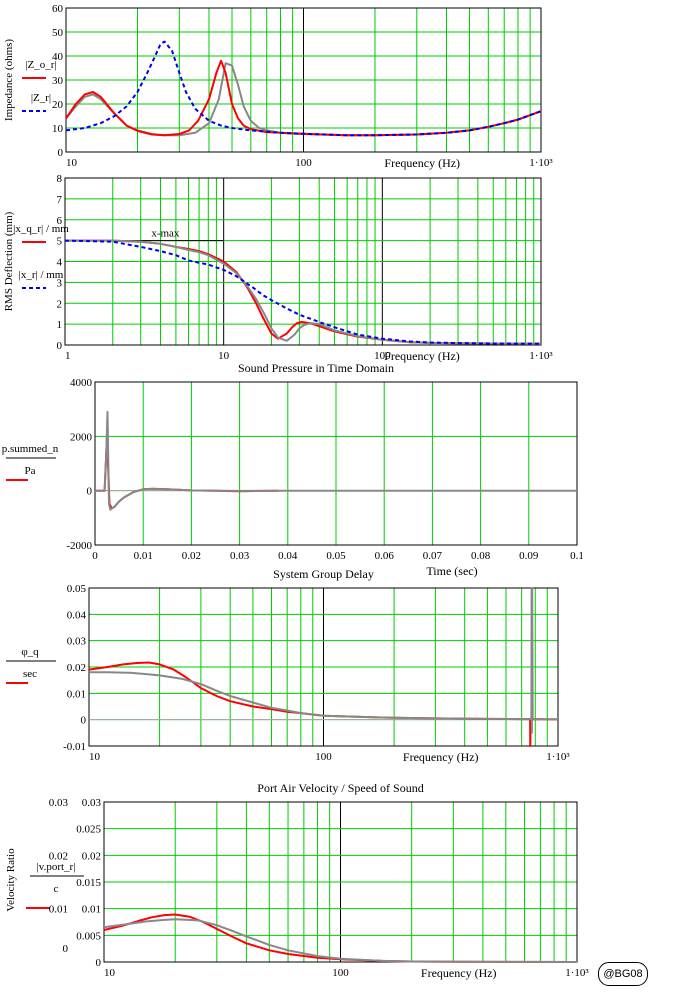  I want to click on x-tick-label: 0.06, so click(385, 556).